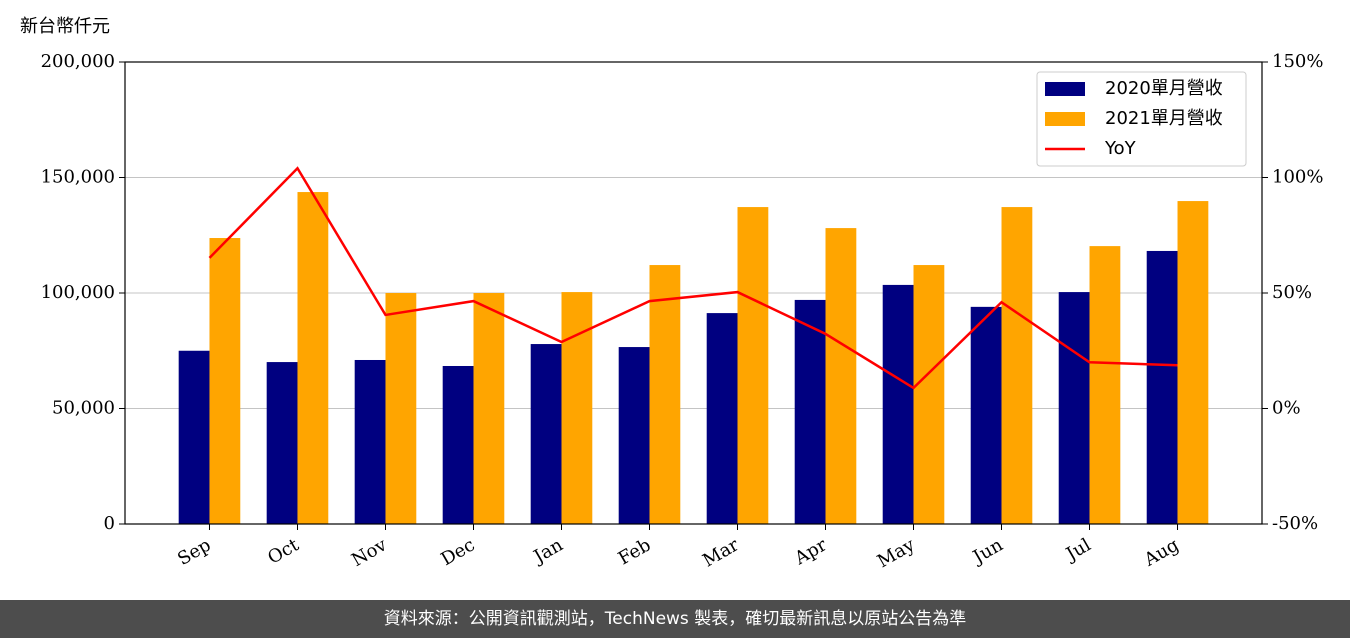 This screenshot has height=638, width=1350. I want to click on y2-tick-label: 100%, so click(1297, 177).